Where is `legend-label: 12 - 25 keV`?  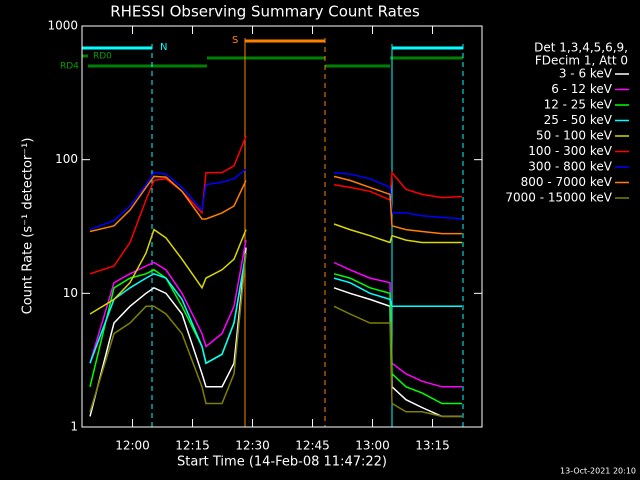
legend-label: 12 - 25 keV is located at coordinates (578, 105).